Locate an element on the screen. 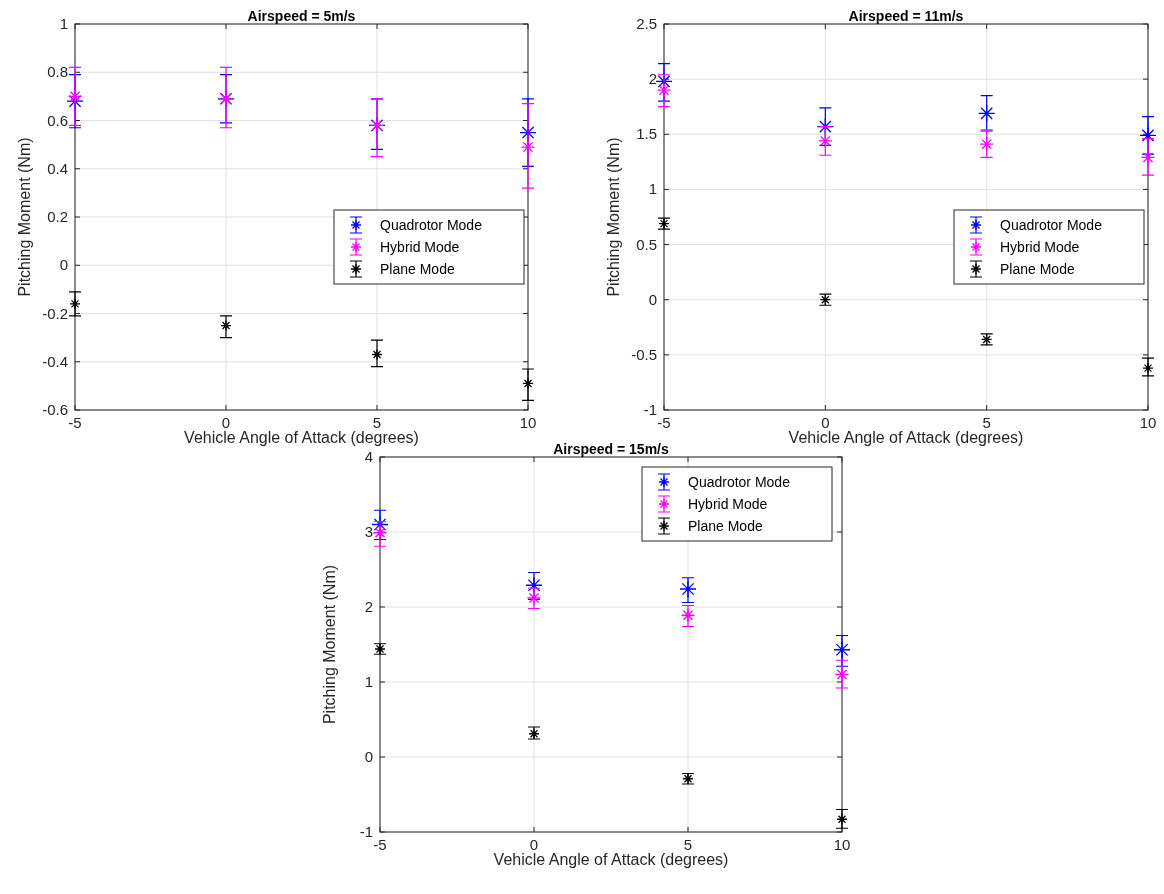 This screenshot has height=894, width=1164. chart-title: Airspeed = 11m/s is located at coordinates (906, 16).